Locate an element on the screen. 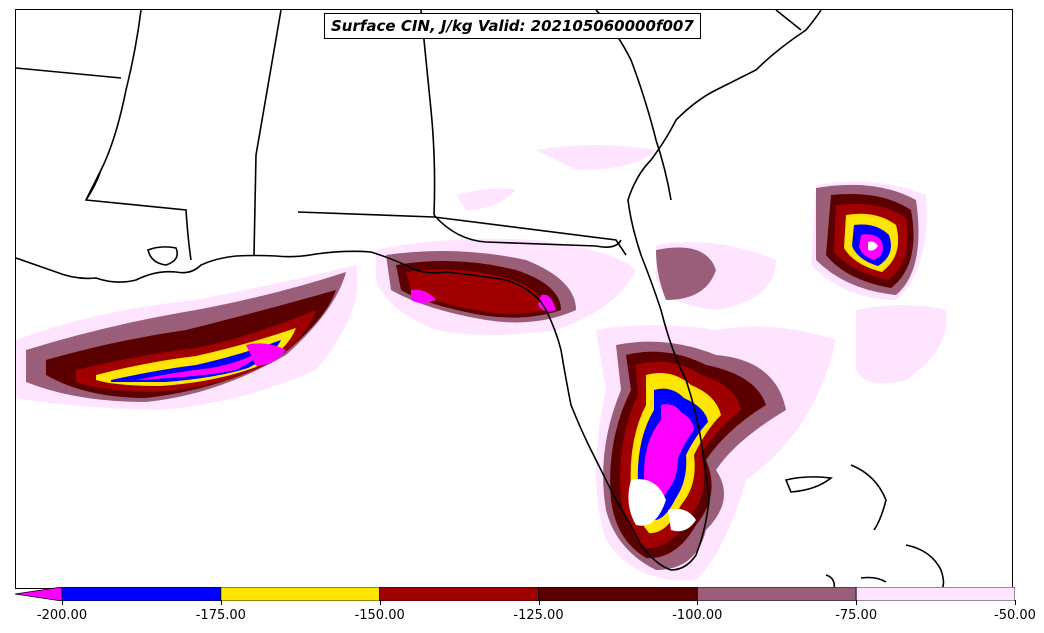 The height and width of the screenshot is (633, 1044). colorbar-tick-label: -150.00 is located at coordinates (379, 615).